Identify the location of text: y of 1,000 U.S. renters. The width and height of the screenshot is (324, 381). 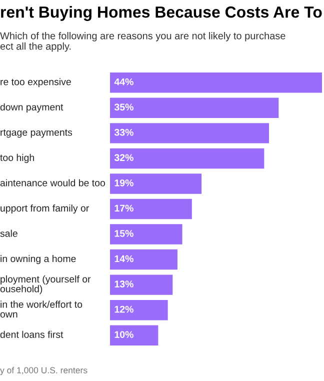
(44, 371).